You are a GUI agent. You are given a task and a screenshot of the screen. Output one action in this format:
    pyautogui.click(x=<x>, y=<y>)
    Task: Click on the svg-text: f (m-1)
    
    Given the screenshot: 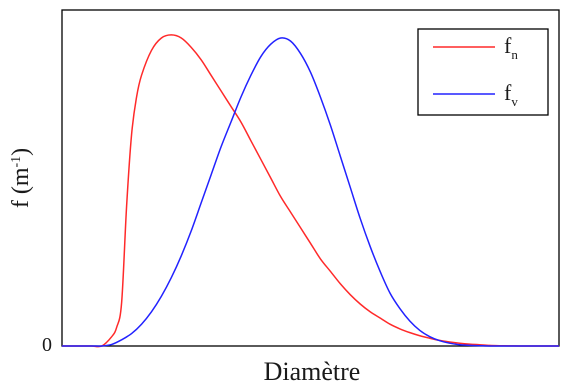 What is the action you would take?
    pyautogui.click(x=21, y=178)
    